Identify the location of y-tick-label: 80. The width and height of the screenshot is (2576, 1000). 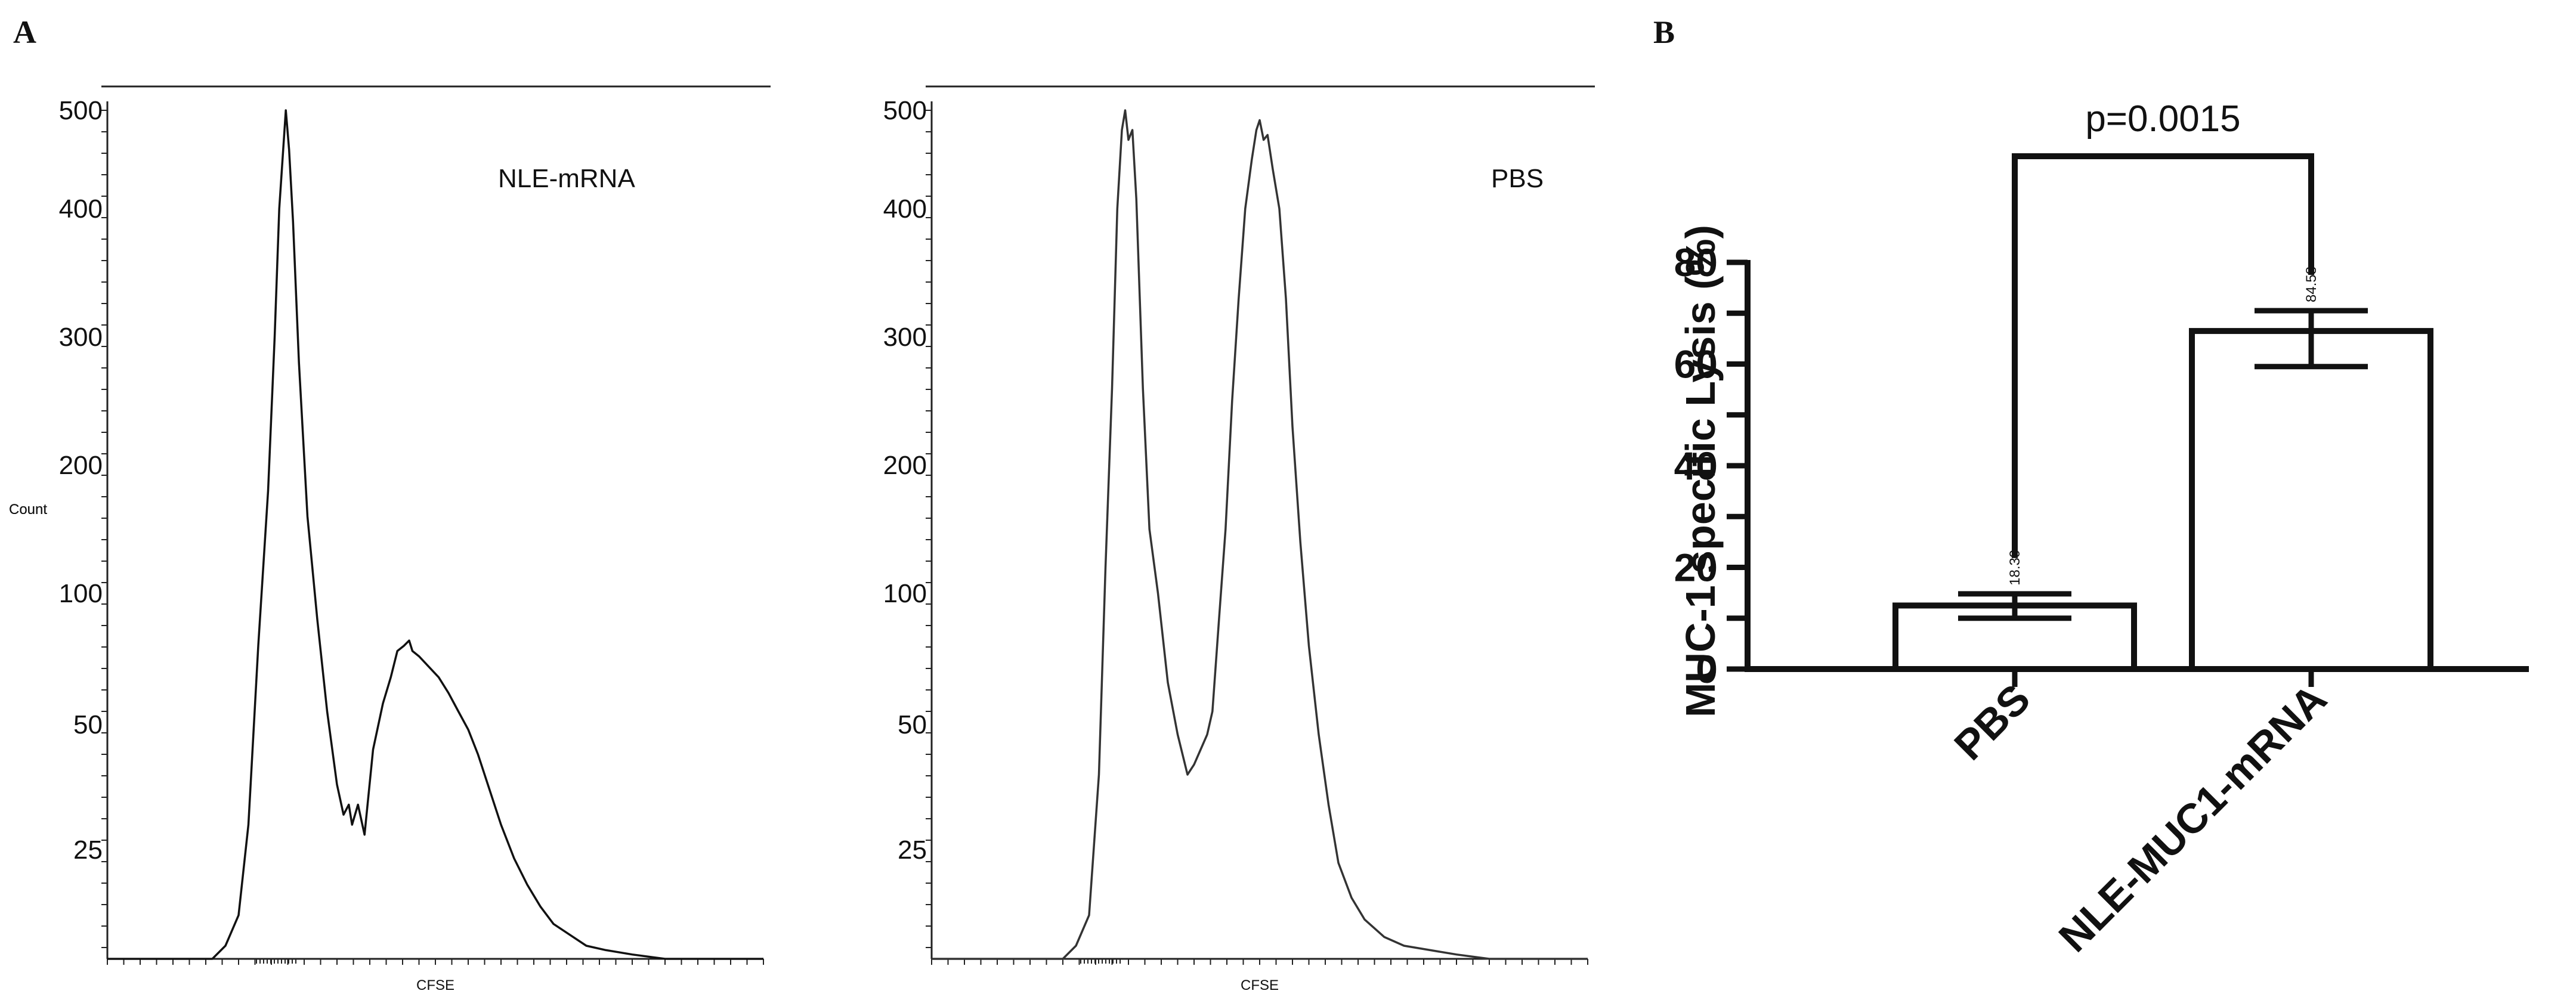
(1696, 262).